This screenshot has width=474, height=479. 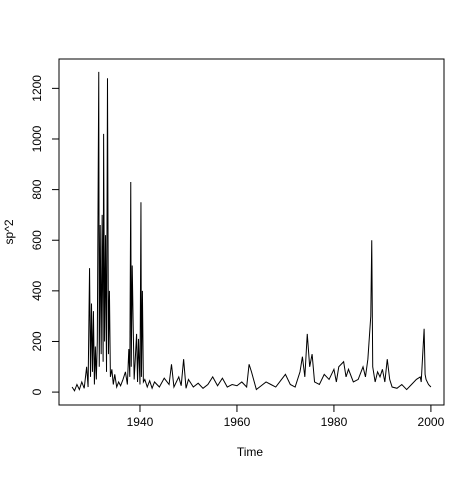 I want to click on y-tick-label: 1000, so click(x=37, y=138).